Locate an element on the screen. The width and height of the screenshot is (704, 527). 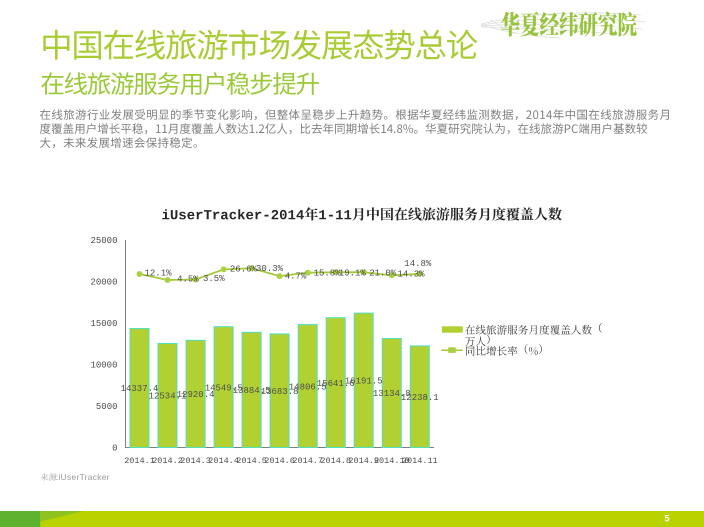
svg-text: 2014.10 is located at coordinates (392, 461).